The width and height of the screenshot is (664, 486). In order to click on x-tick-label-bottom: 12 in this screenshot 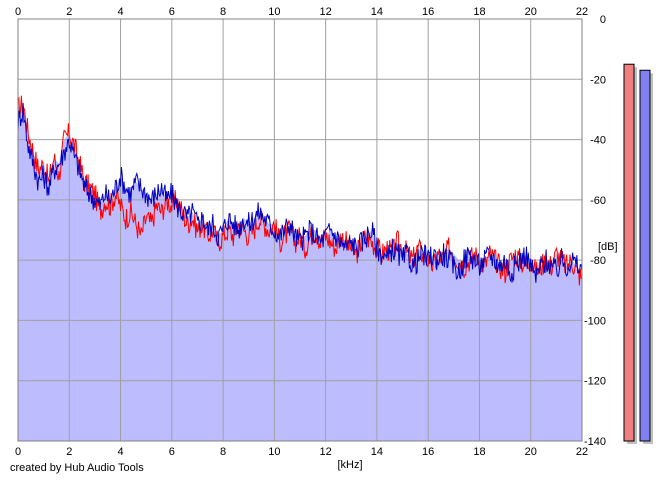, I will do `click(326, 452)`.